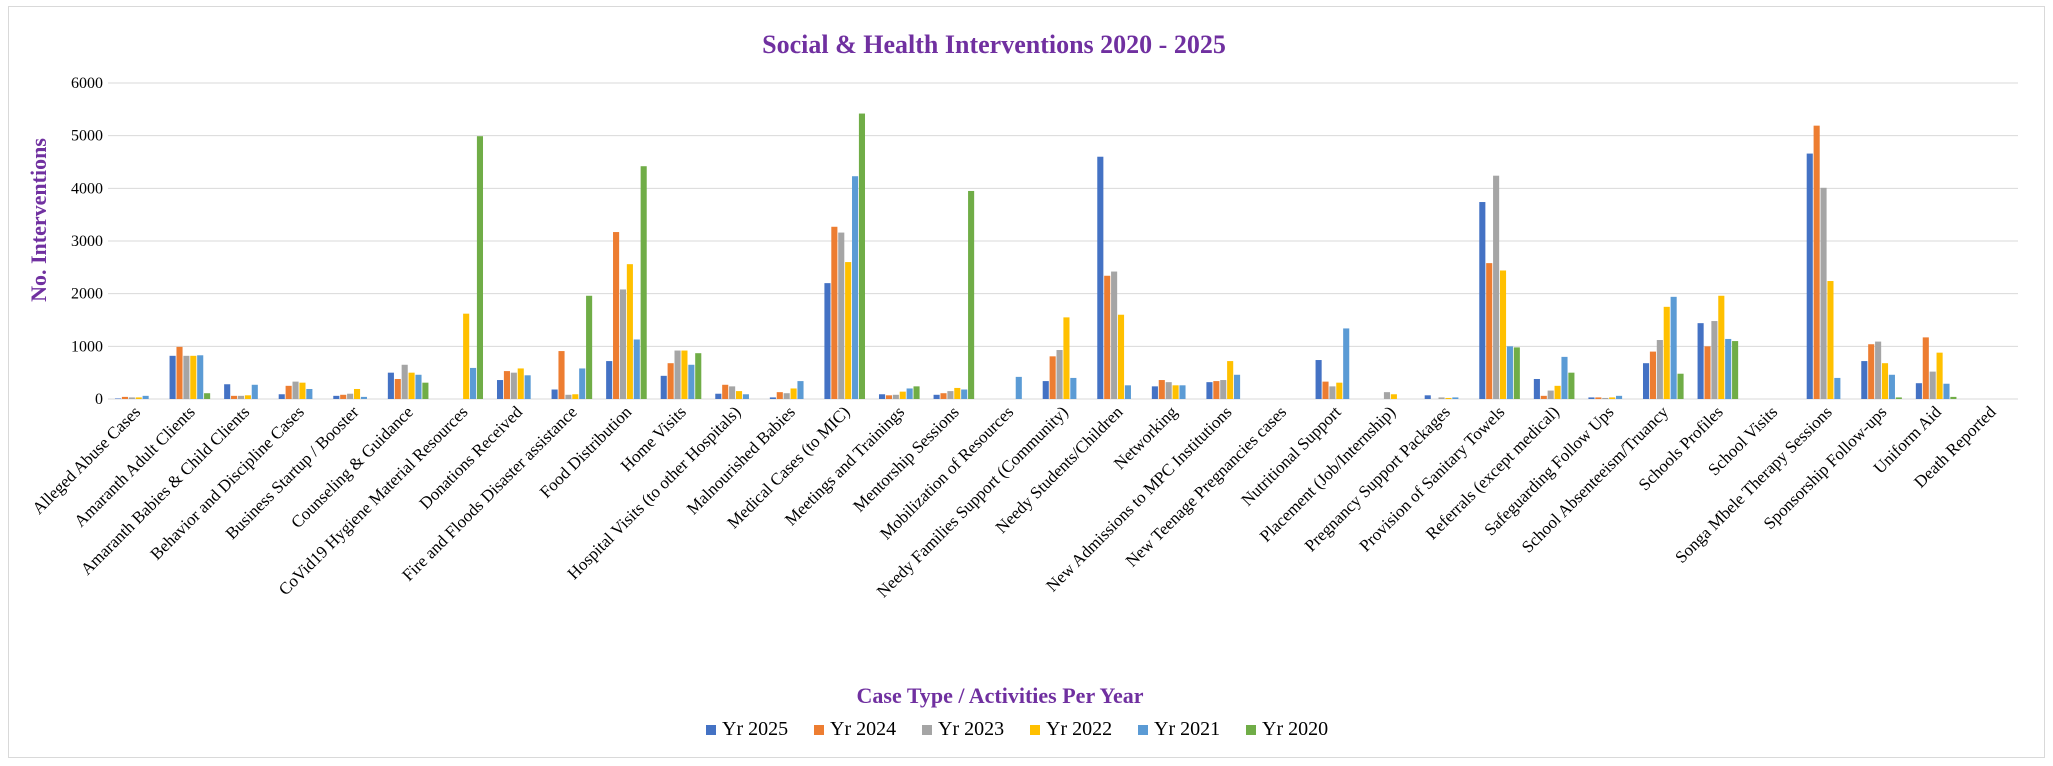  What do you see at coordinates (87, 83) in the screenshot?
I see `y-tick-label: 6000` at bounding box center [87, 83].